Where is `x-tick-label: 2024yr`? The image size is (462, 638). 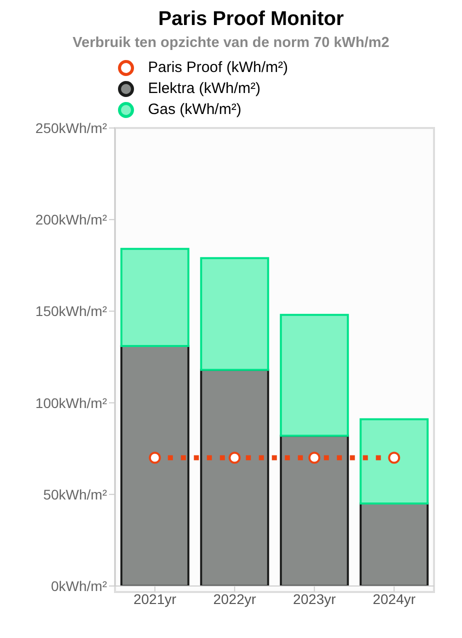 x-tick-label: 2024yr is located at coordinates (394, 598).